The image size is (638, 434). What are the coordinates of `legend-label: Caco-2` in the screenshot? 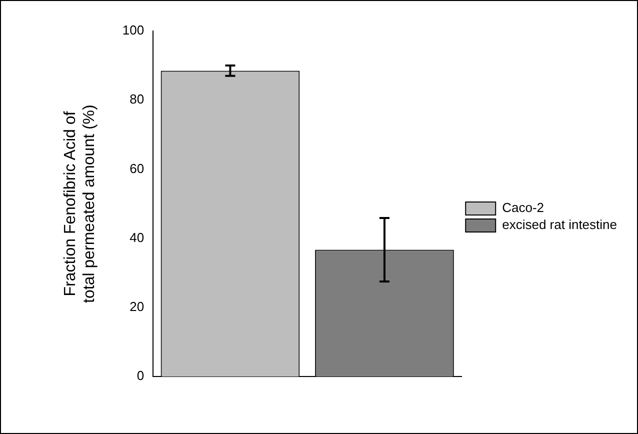 It's located at (523, 208).